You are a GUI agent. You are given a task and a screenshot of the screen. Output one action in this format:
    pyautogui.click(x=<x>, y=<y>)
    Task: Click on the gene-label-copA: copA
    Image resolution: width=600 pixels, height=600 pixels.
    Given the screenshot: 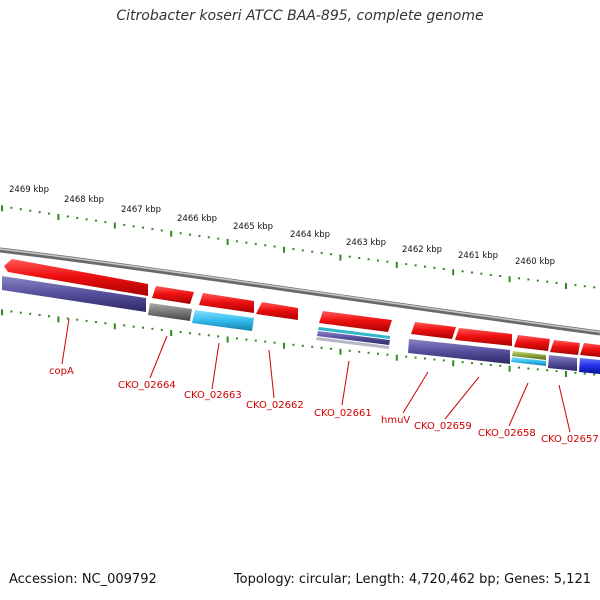 What is the action you would take?
    pyautogui.click(x=61, y=371)
    